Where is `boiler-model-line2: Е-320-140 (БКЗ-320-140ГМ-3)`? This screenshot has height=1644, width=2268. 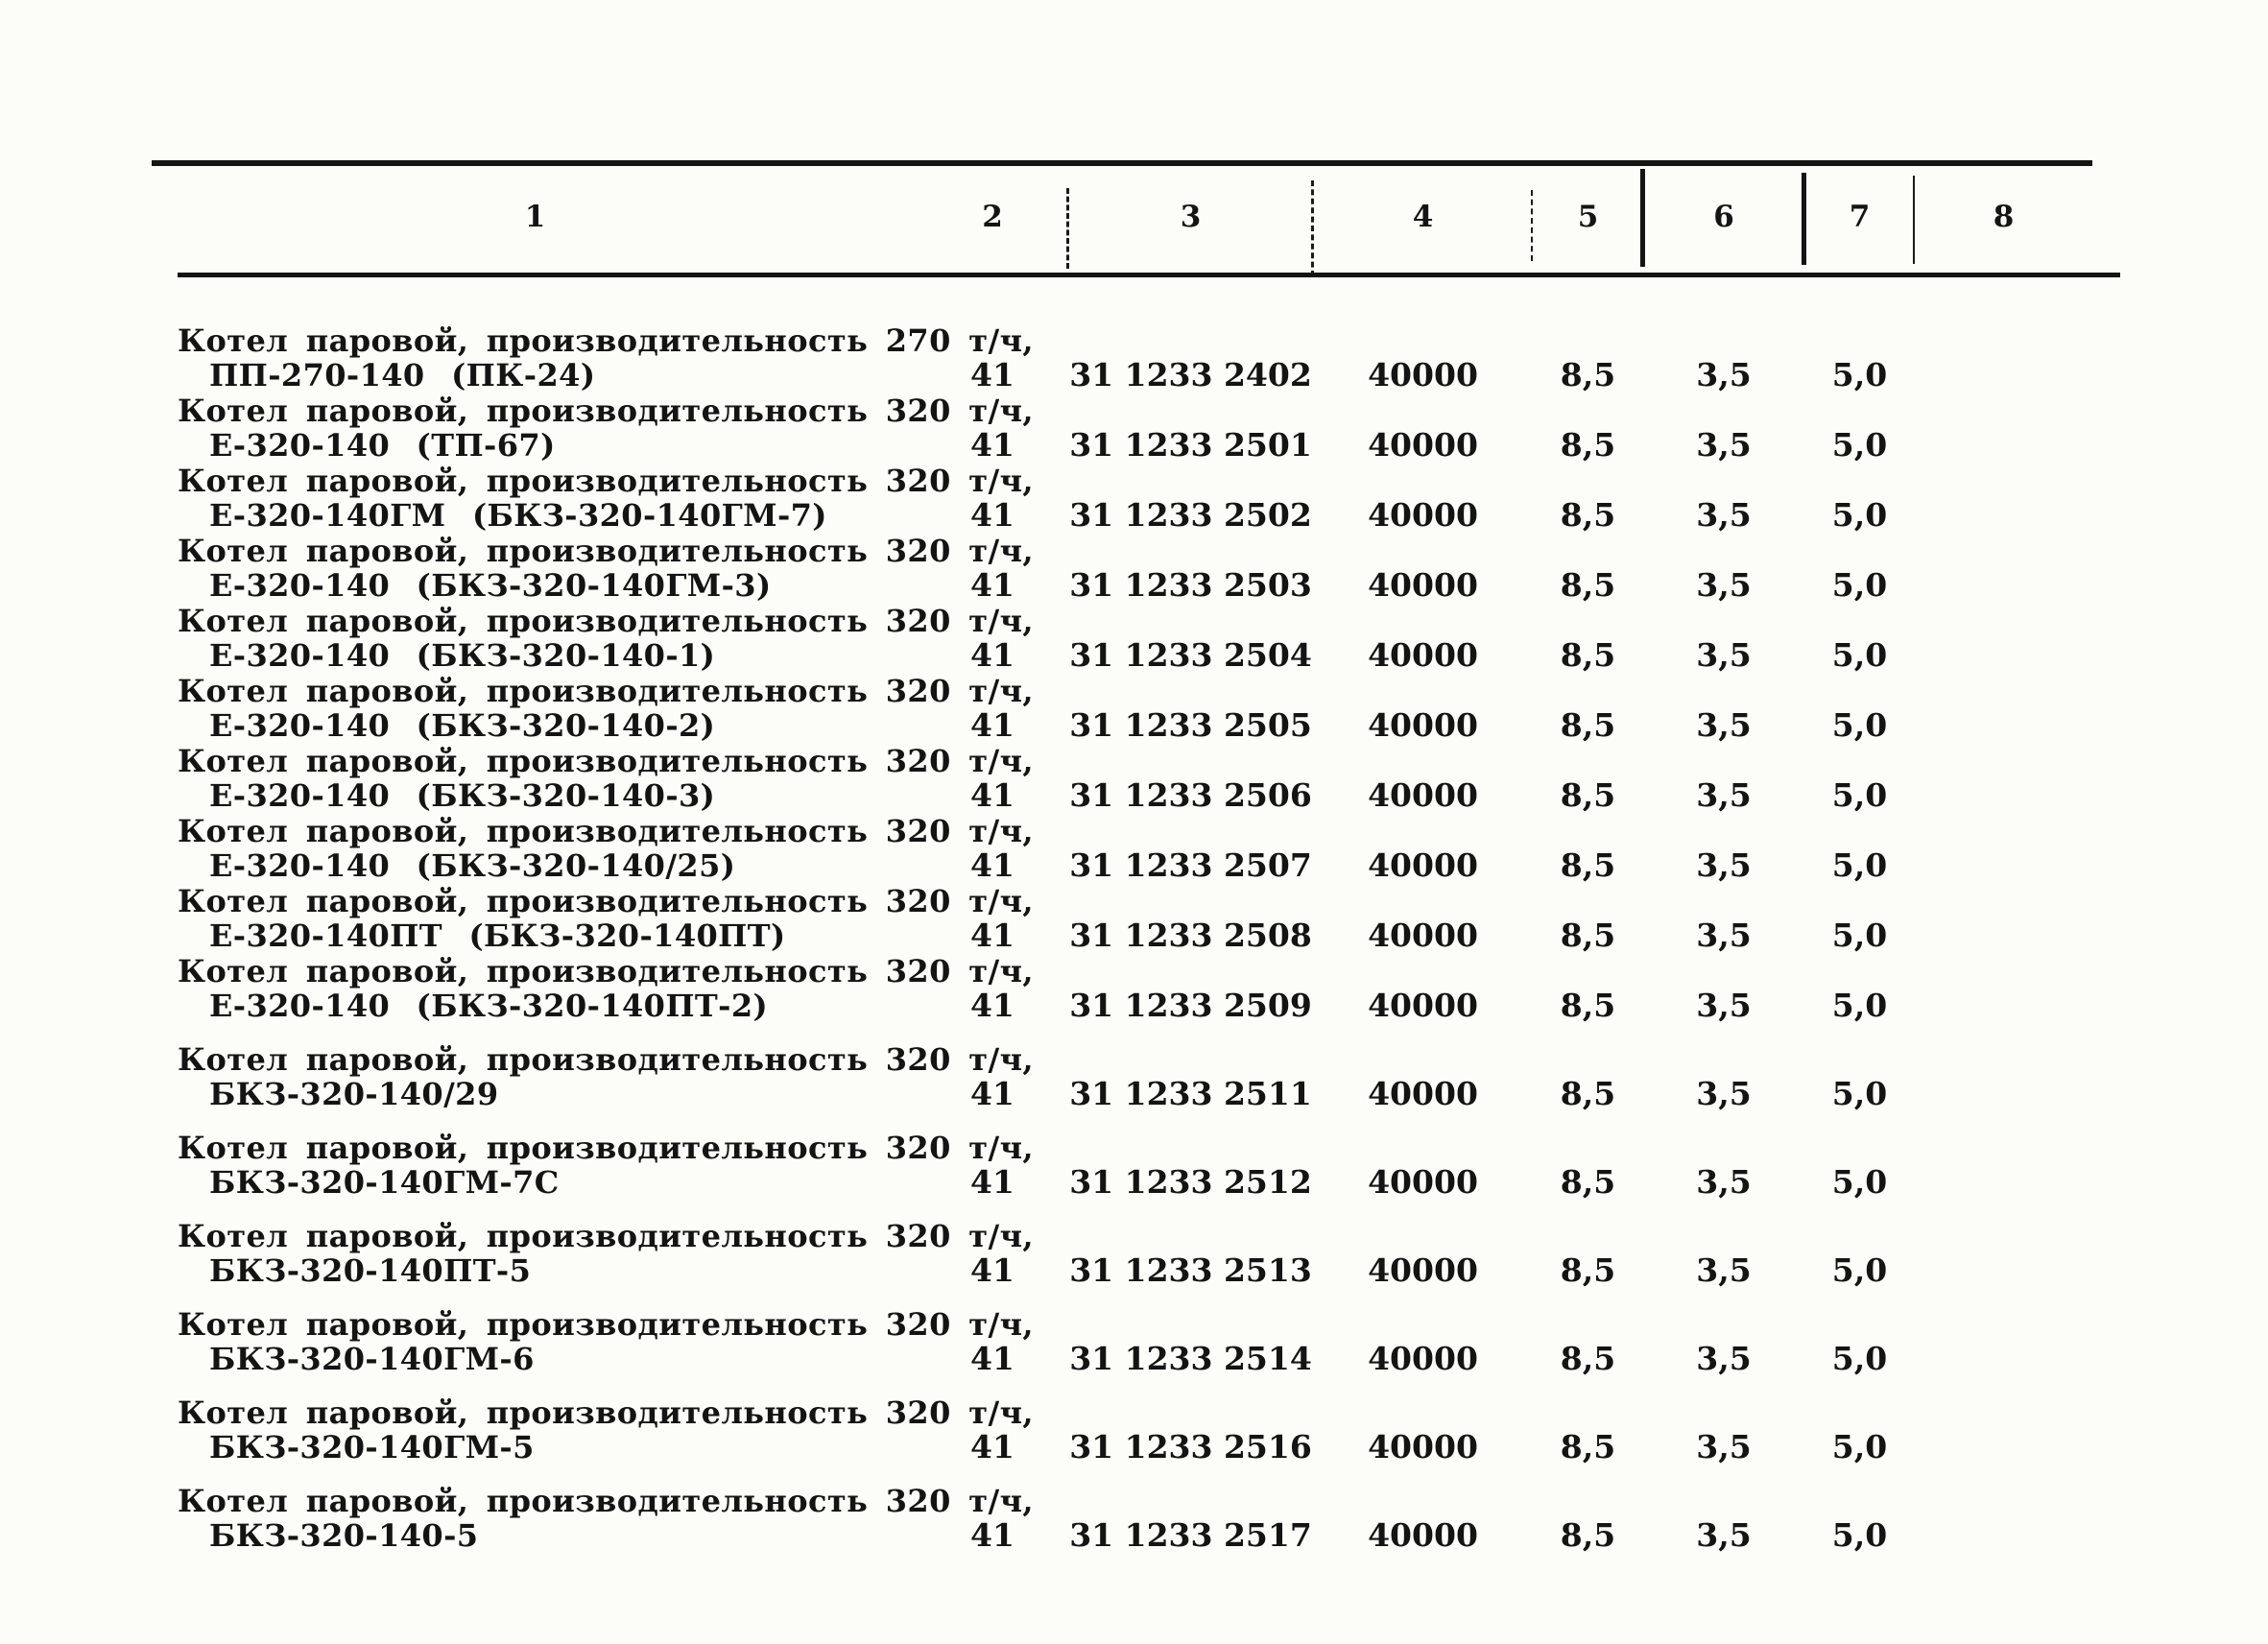 boiler-model-line2: Е-320-140 (БКЗ-320-140ГМ-3) is located at coordinates (490, 586).